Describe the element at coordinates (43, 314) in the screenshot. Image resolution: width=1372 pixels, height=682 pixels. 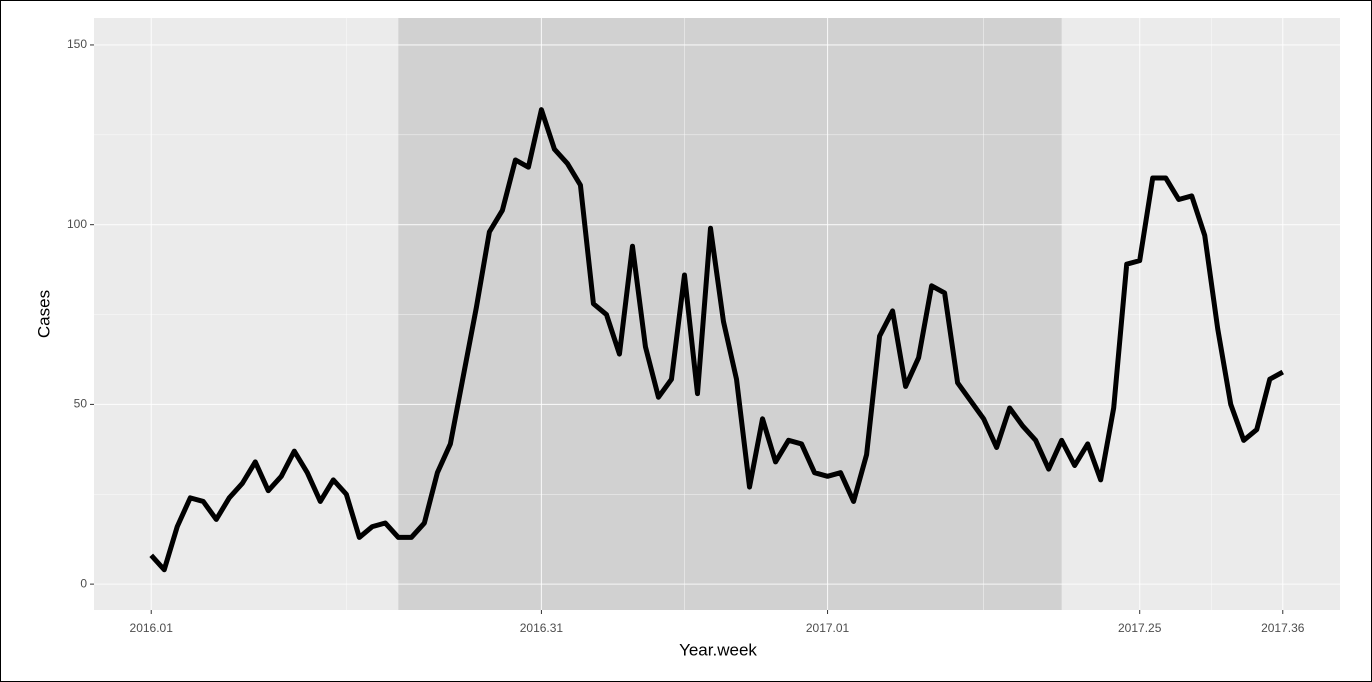
I see `y-axis-title: Cases` at that location.